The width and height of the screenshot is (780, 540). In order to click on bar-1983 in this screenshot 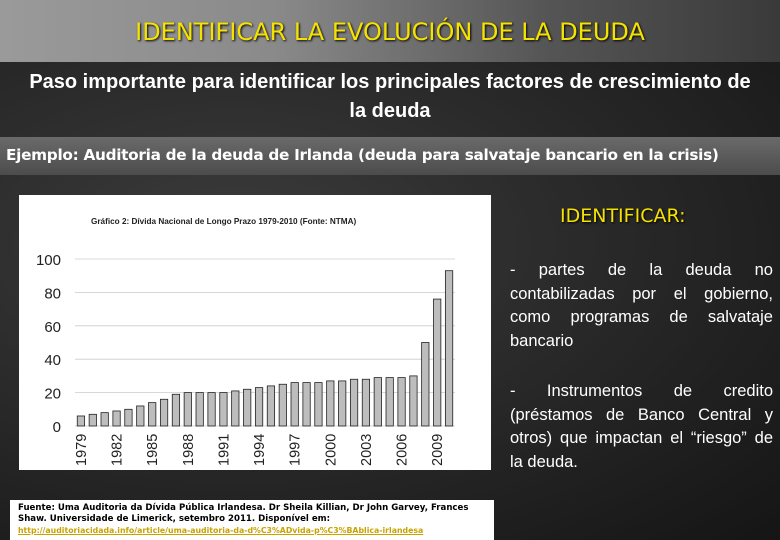, I will do `click(128, 417)`.